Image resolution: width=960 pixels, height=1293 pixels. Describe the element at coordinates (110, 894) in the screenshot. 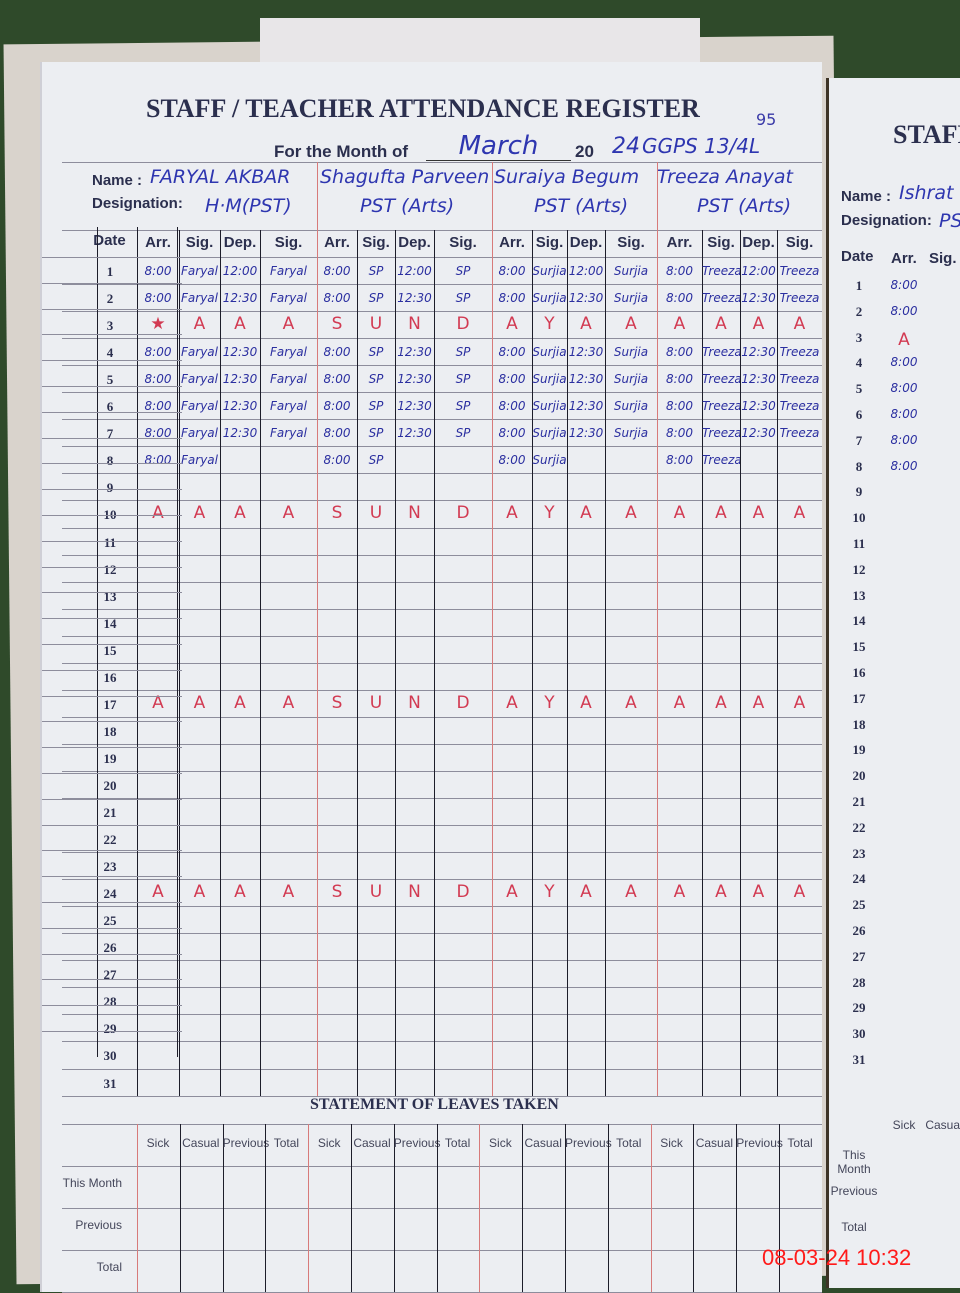

I see `date-cell: 24` at that location.